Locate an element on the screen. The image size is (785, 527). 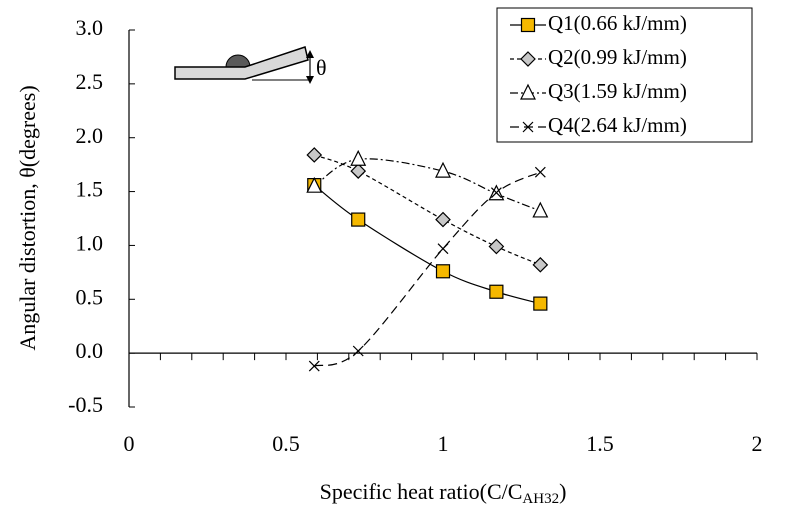
y-tick-label: 2.5 is located at coordinates (90, 81).